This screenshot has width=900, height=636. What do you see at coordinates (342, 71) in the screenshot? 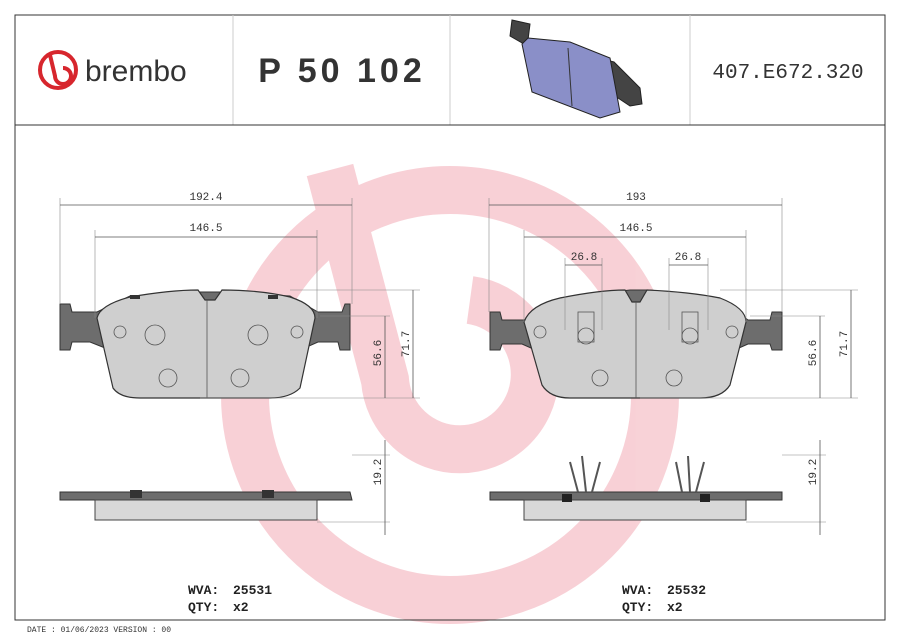
I see `part-number: P 50 102` at bounding box center [342, 71].